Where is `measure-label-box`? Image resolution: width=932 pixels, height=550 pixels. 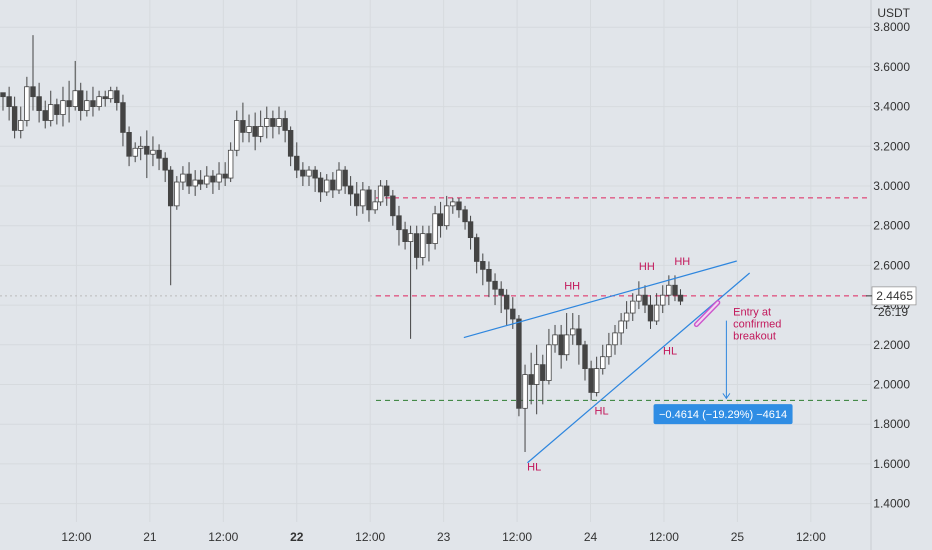
measure-label-box is located at coordinates (723, 414).